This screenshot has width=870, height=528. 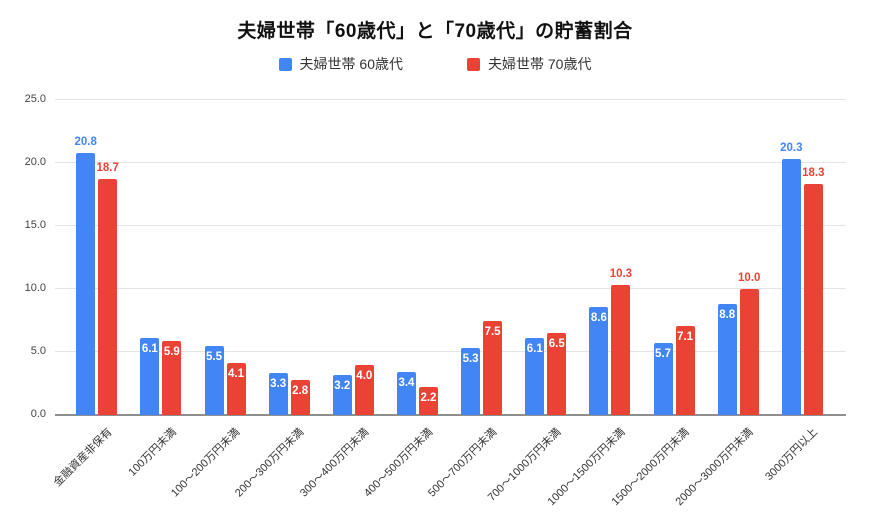 I want to click on value-label: 20.3, so click(x=791, y=148).